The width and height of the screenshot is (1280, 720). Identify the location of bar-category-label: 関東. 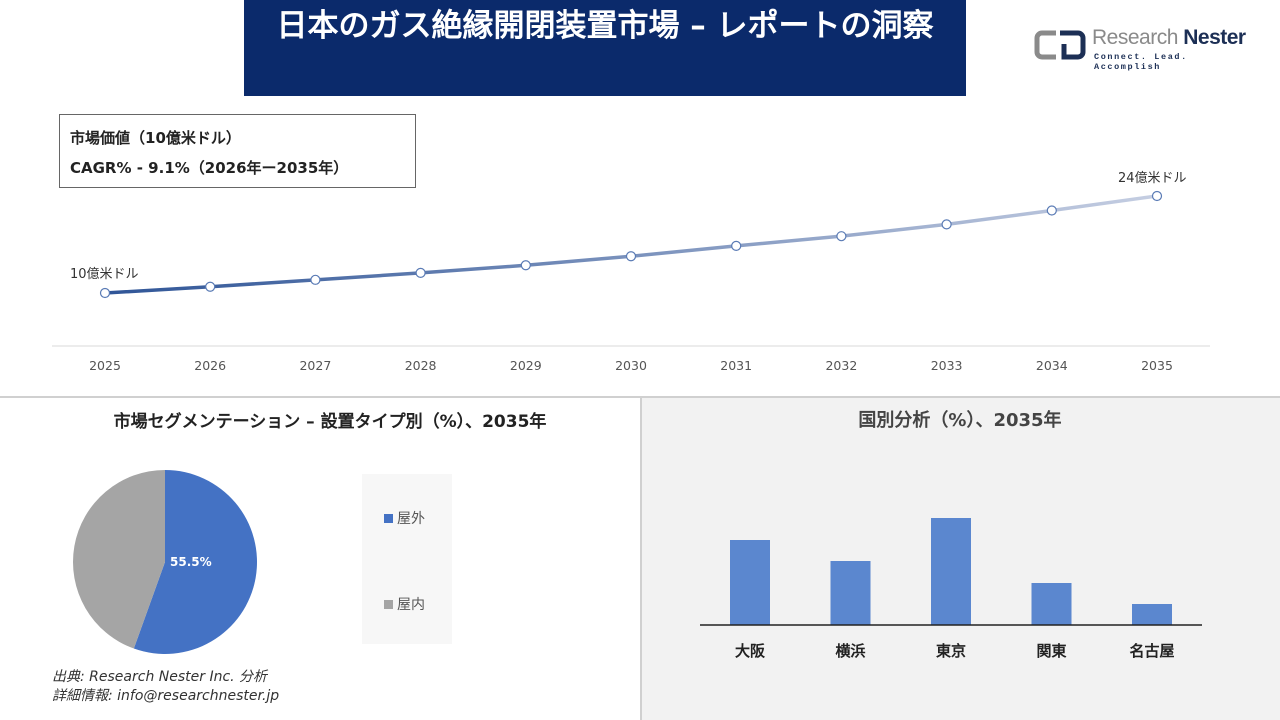
(1051, 651).